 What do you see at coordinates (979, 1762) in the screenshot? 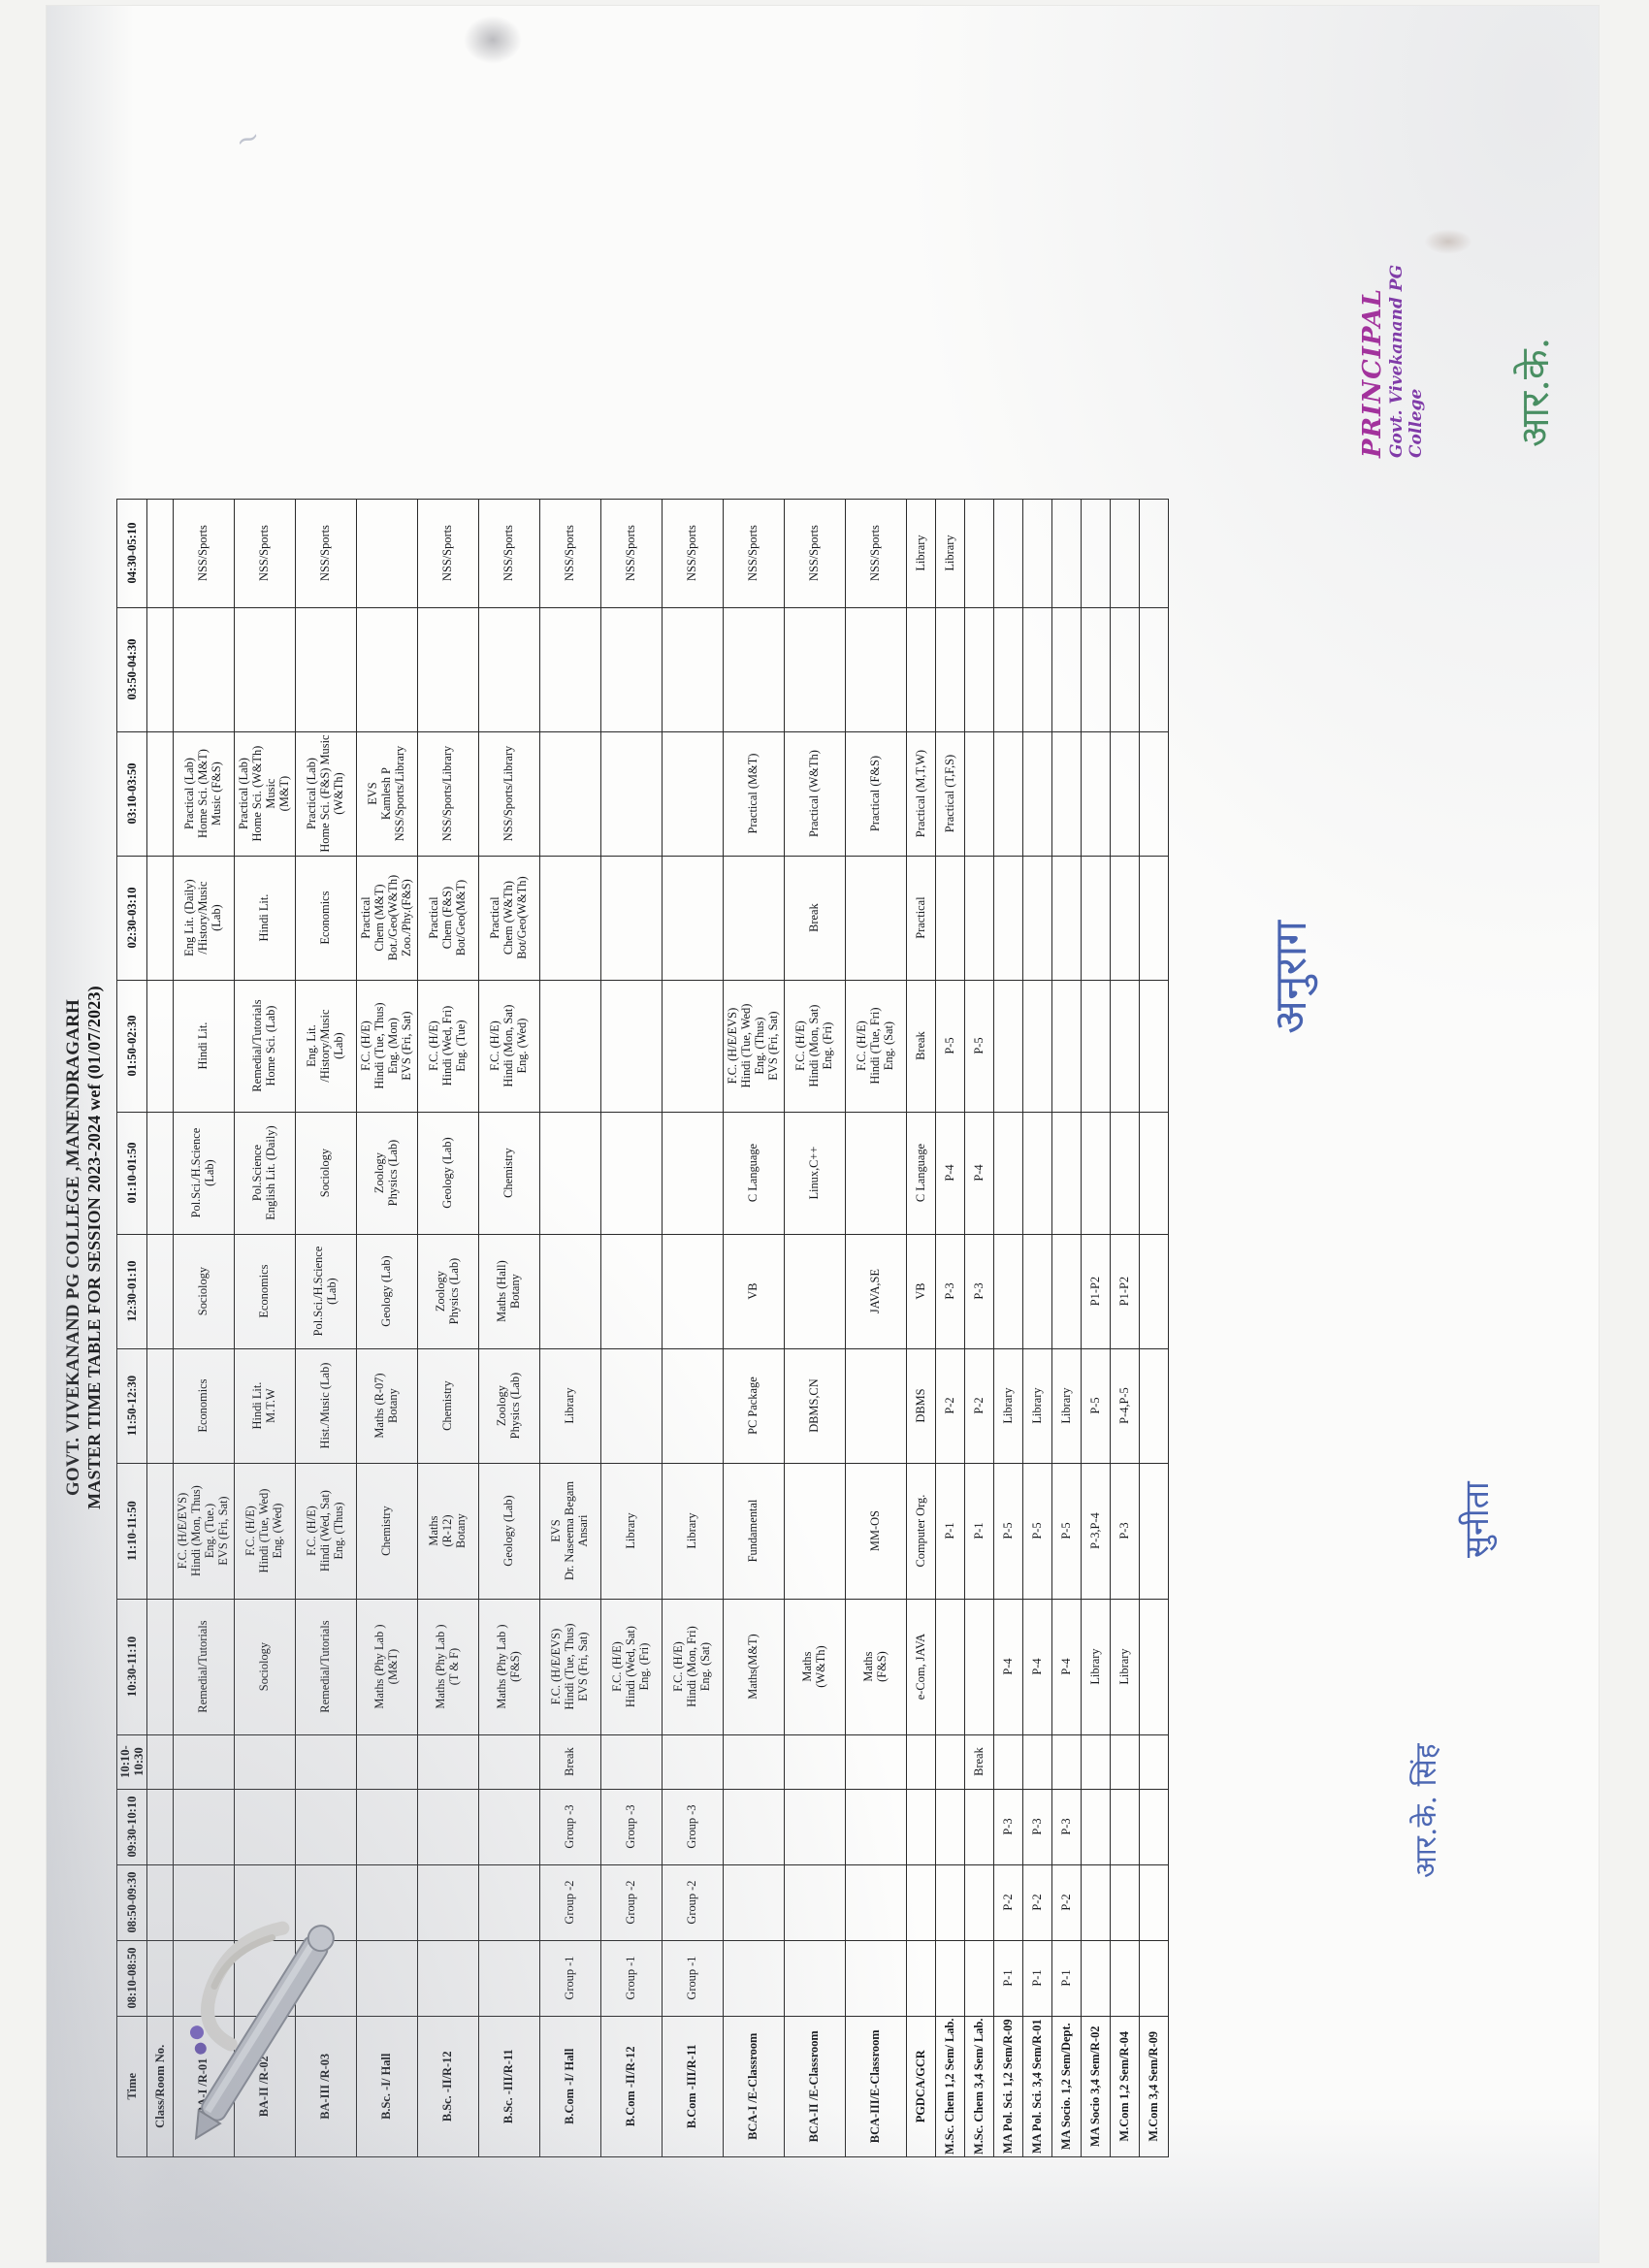
I see `timetable-cell: Break` at bounding box center [979, 1762].